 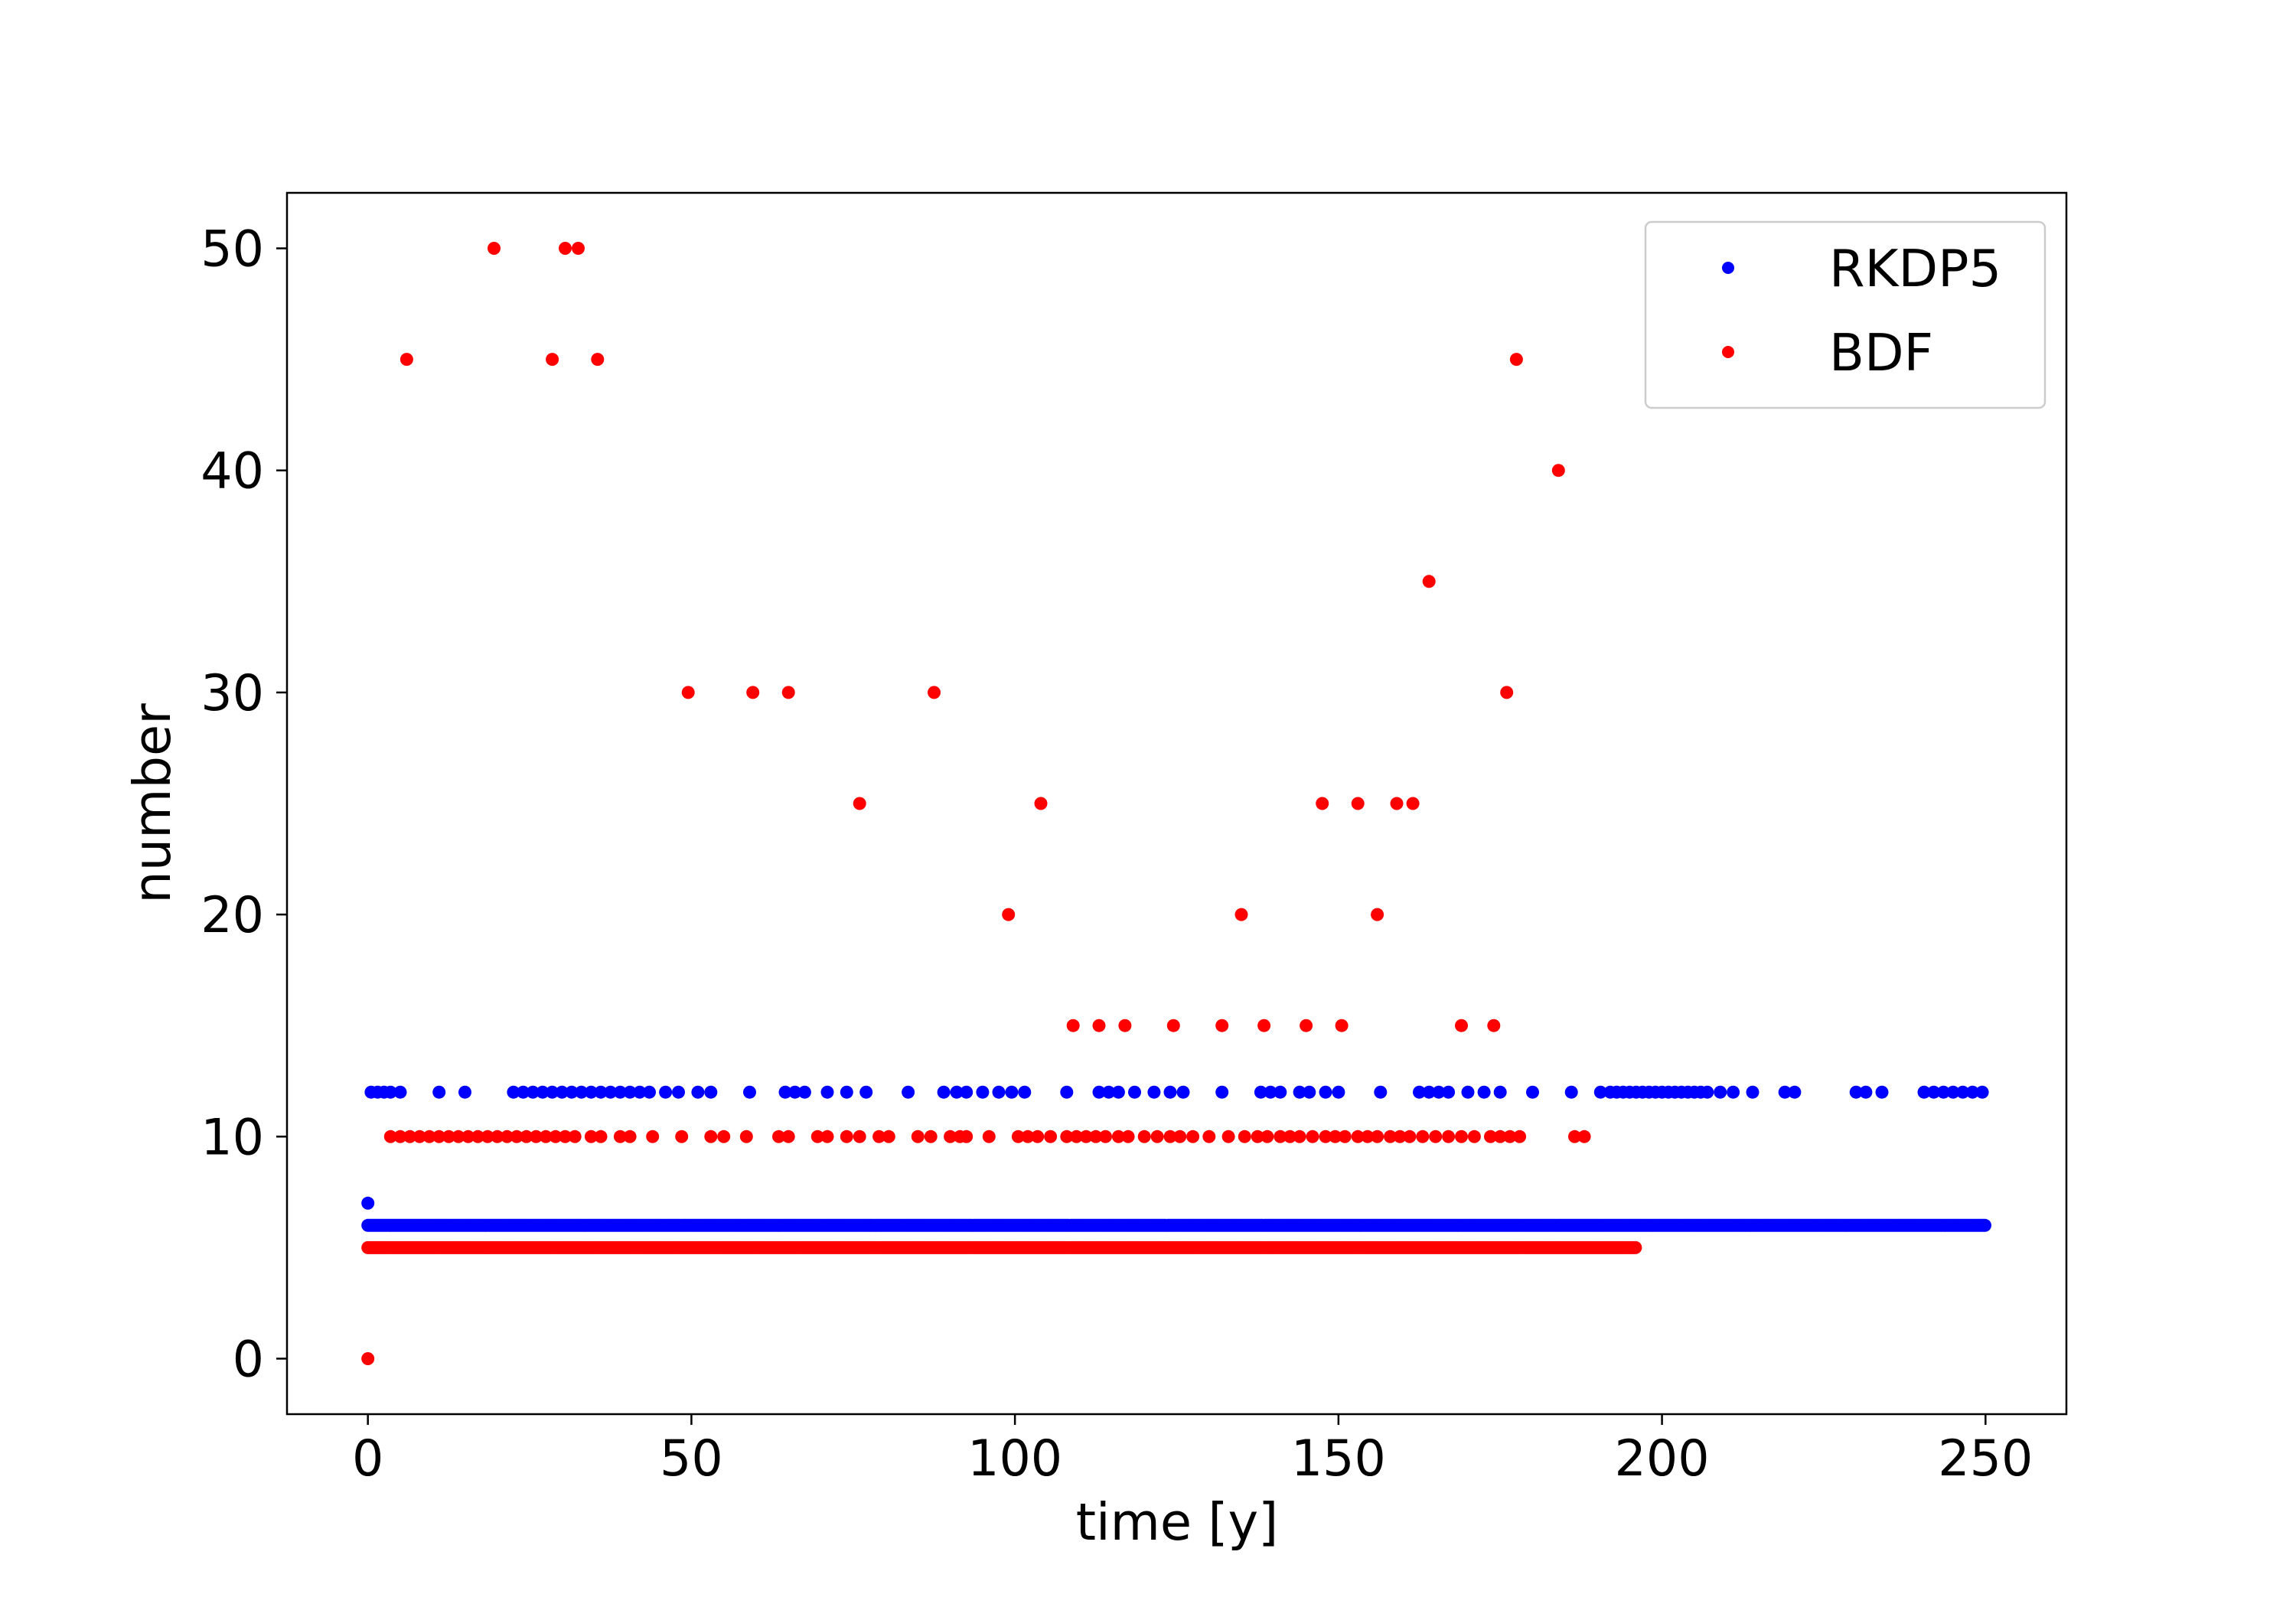 I want to click on x-axis: 0 50 100 150 200 250, so click(x=1192, y=1451).